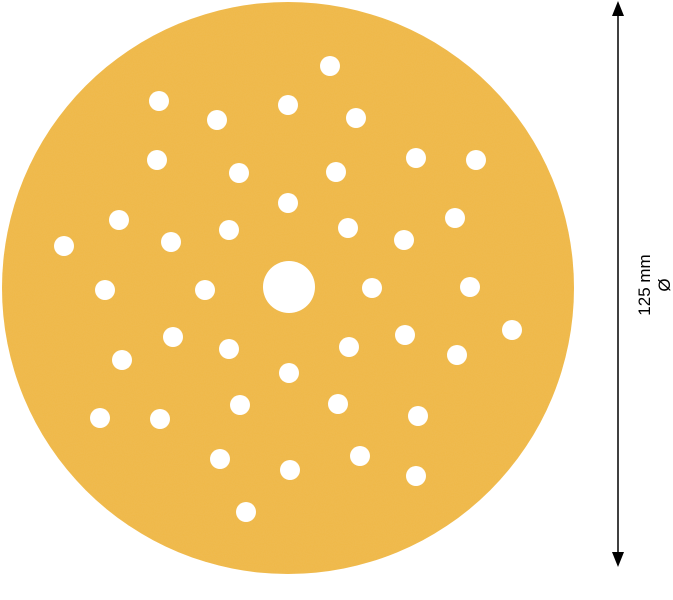 The height and width of the screenshot is (600, 673). I want to click on arrow-up-icon, so click(618, 8).